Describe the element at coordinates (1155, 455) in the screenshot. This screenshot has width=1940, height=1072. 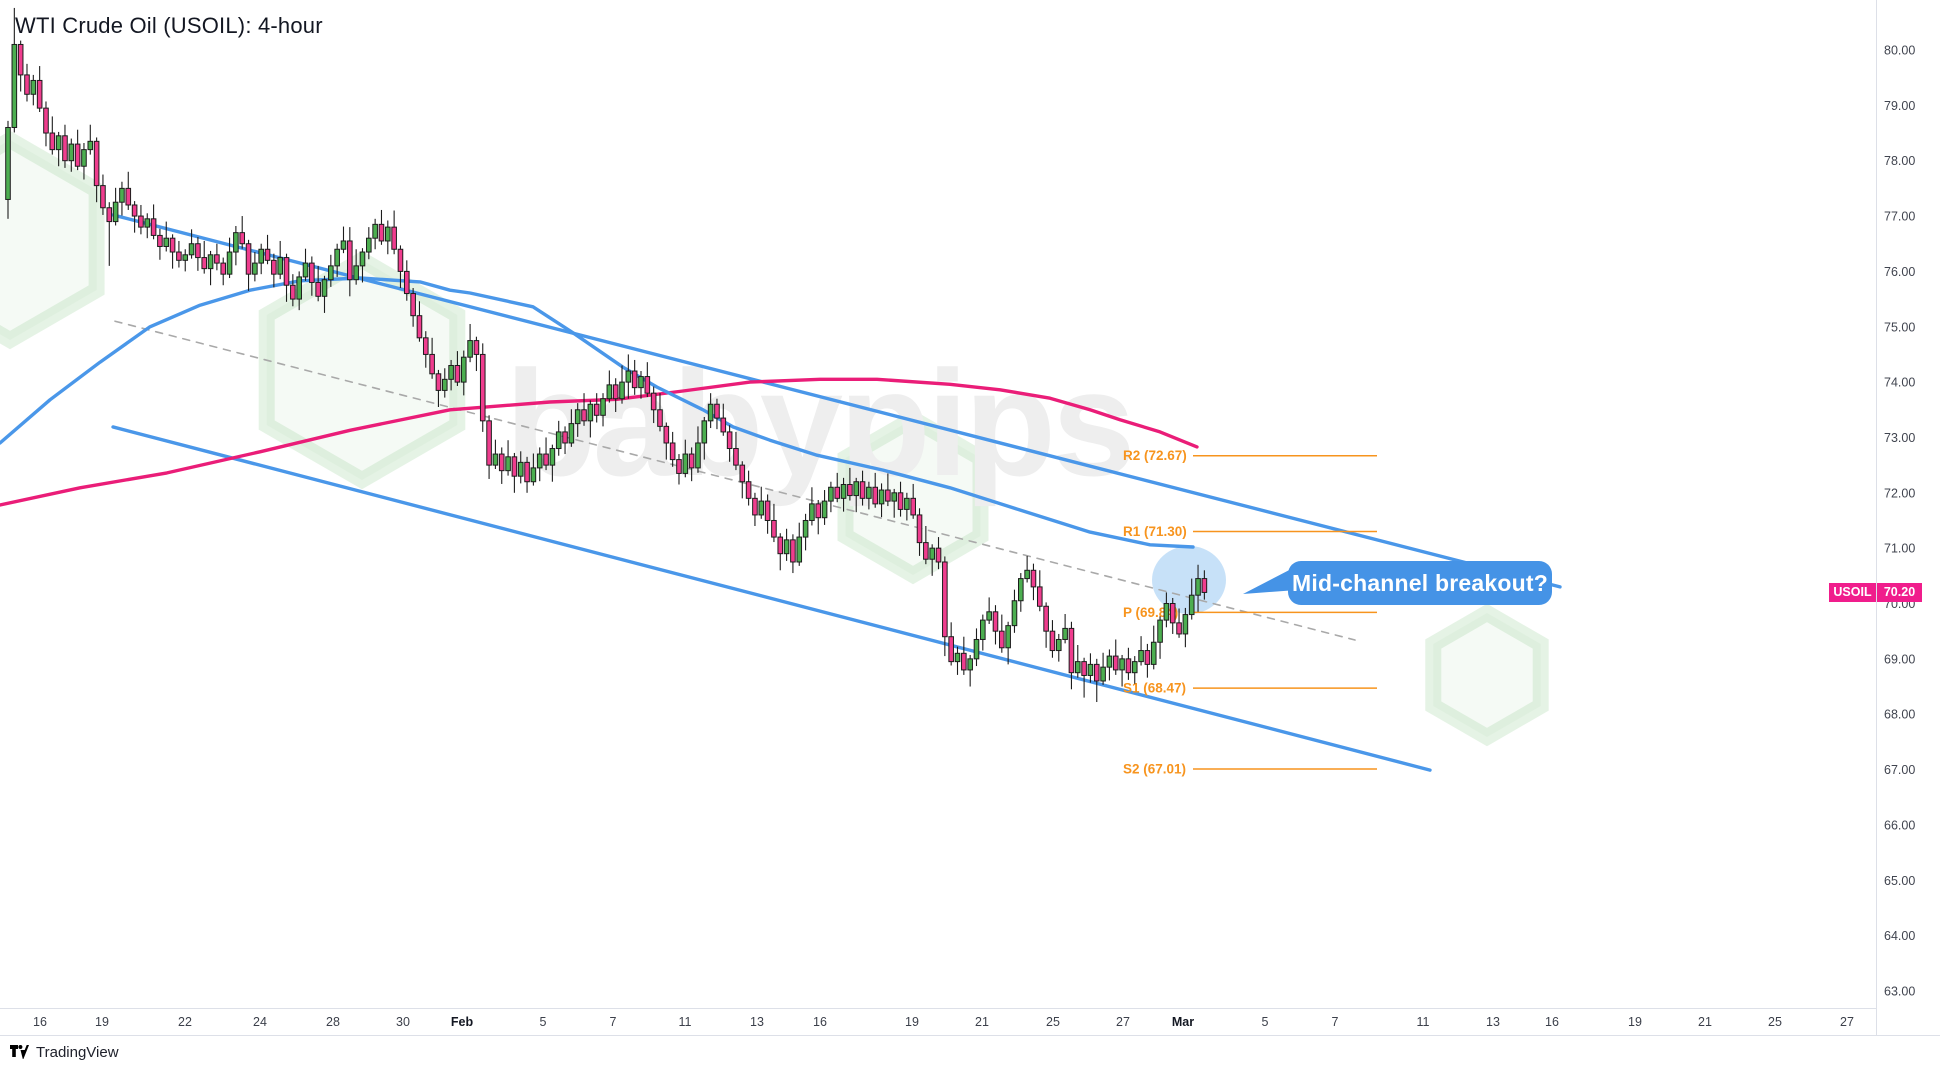
I see `pivot-label-R2: R2 (72.67)` at that location.